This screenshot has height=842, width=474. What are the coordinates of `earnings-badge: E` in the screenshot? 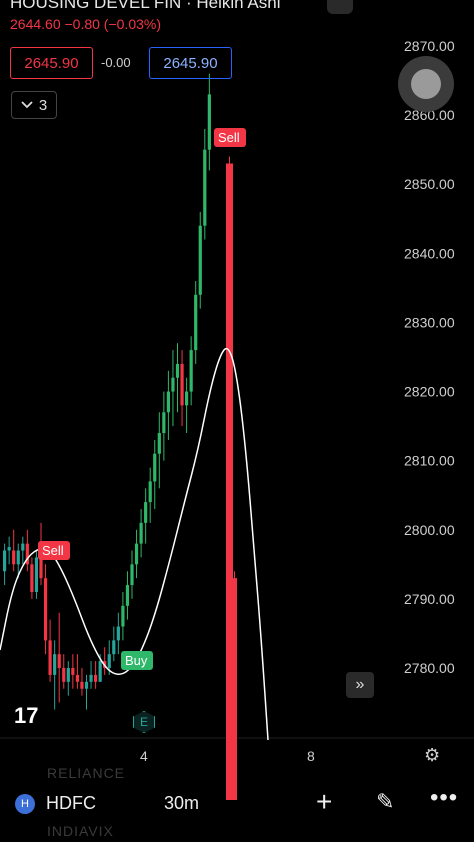 It's located at (144, 722).